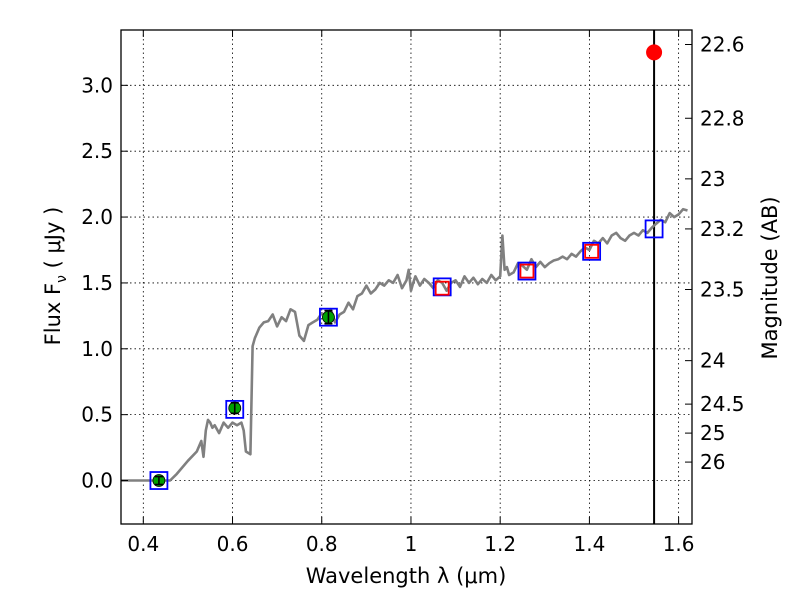  I want to click on right-tick-label: 23.2, so click(722, 229).